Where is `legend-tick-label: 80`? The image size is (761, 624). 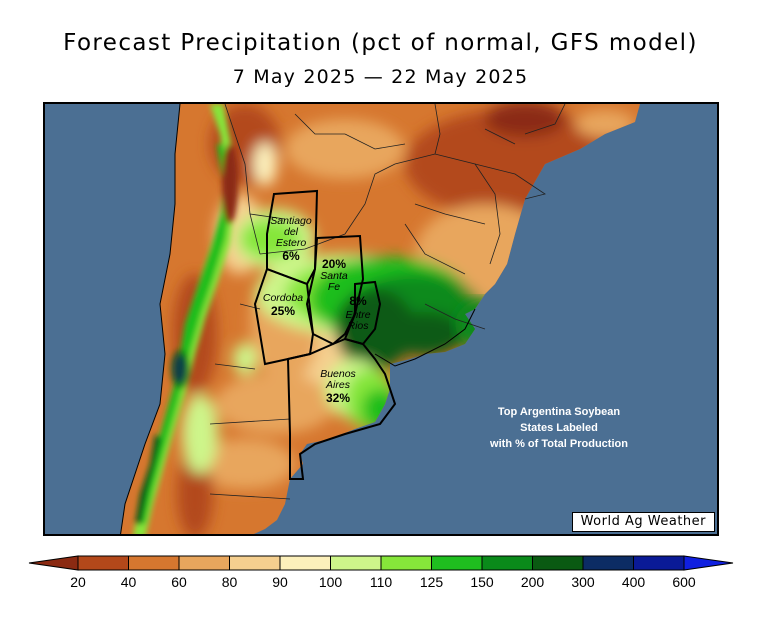
legend-tick-label: 80 is located at coordinates (229, 582).